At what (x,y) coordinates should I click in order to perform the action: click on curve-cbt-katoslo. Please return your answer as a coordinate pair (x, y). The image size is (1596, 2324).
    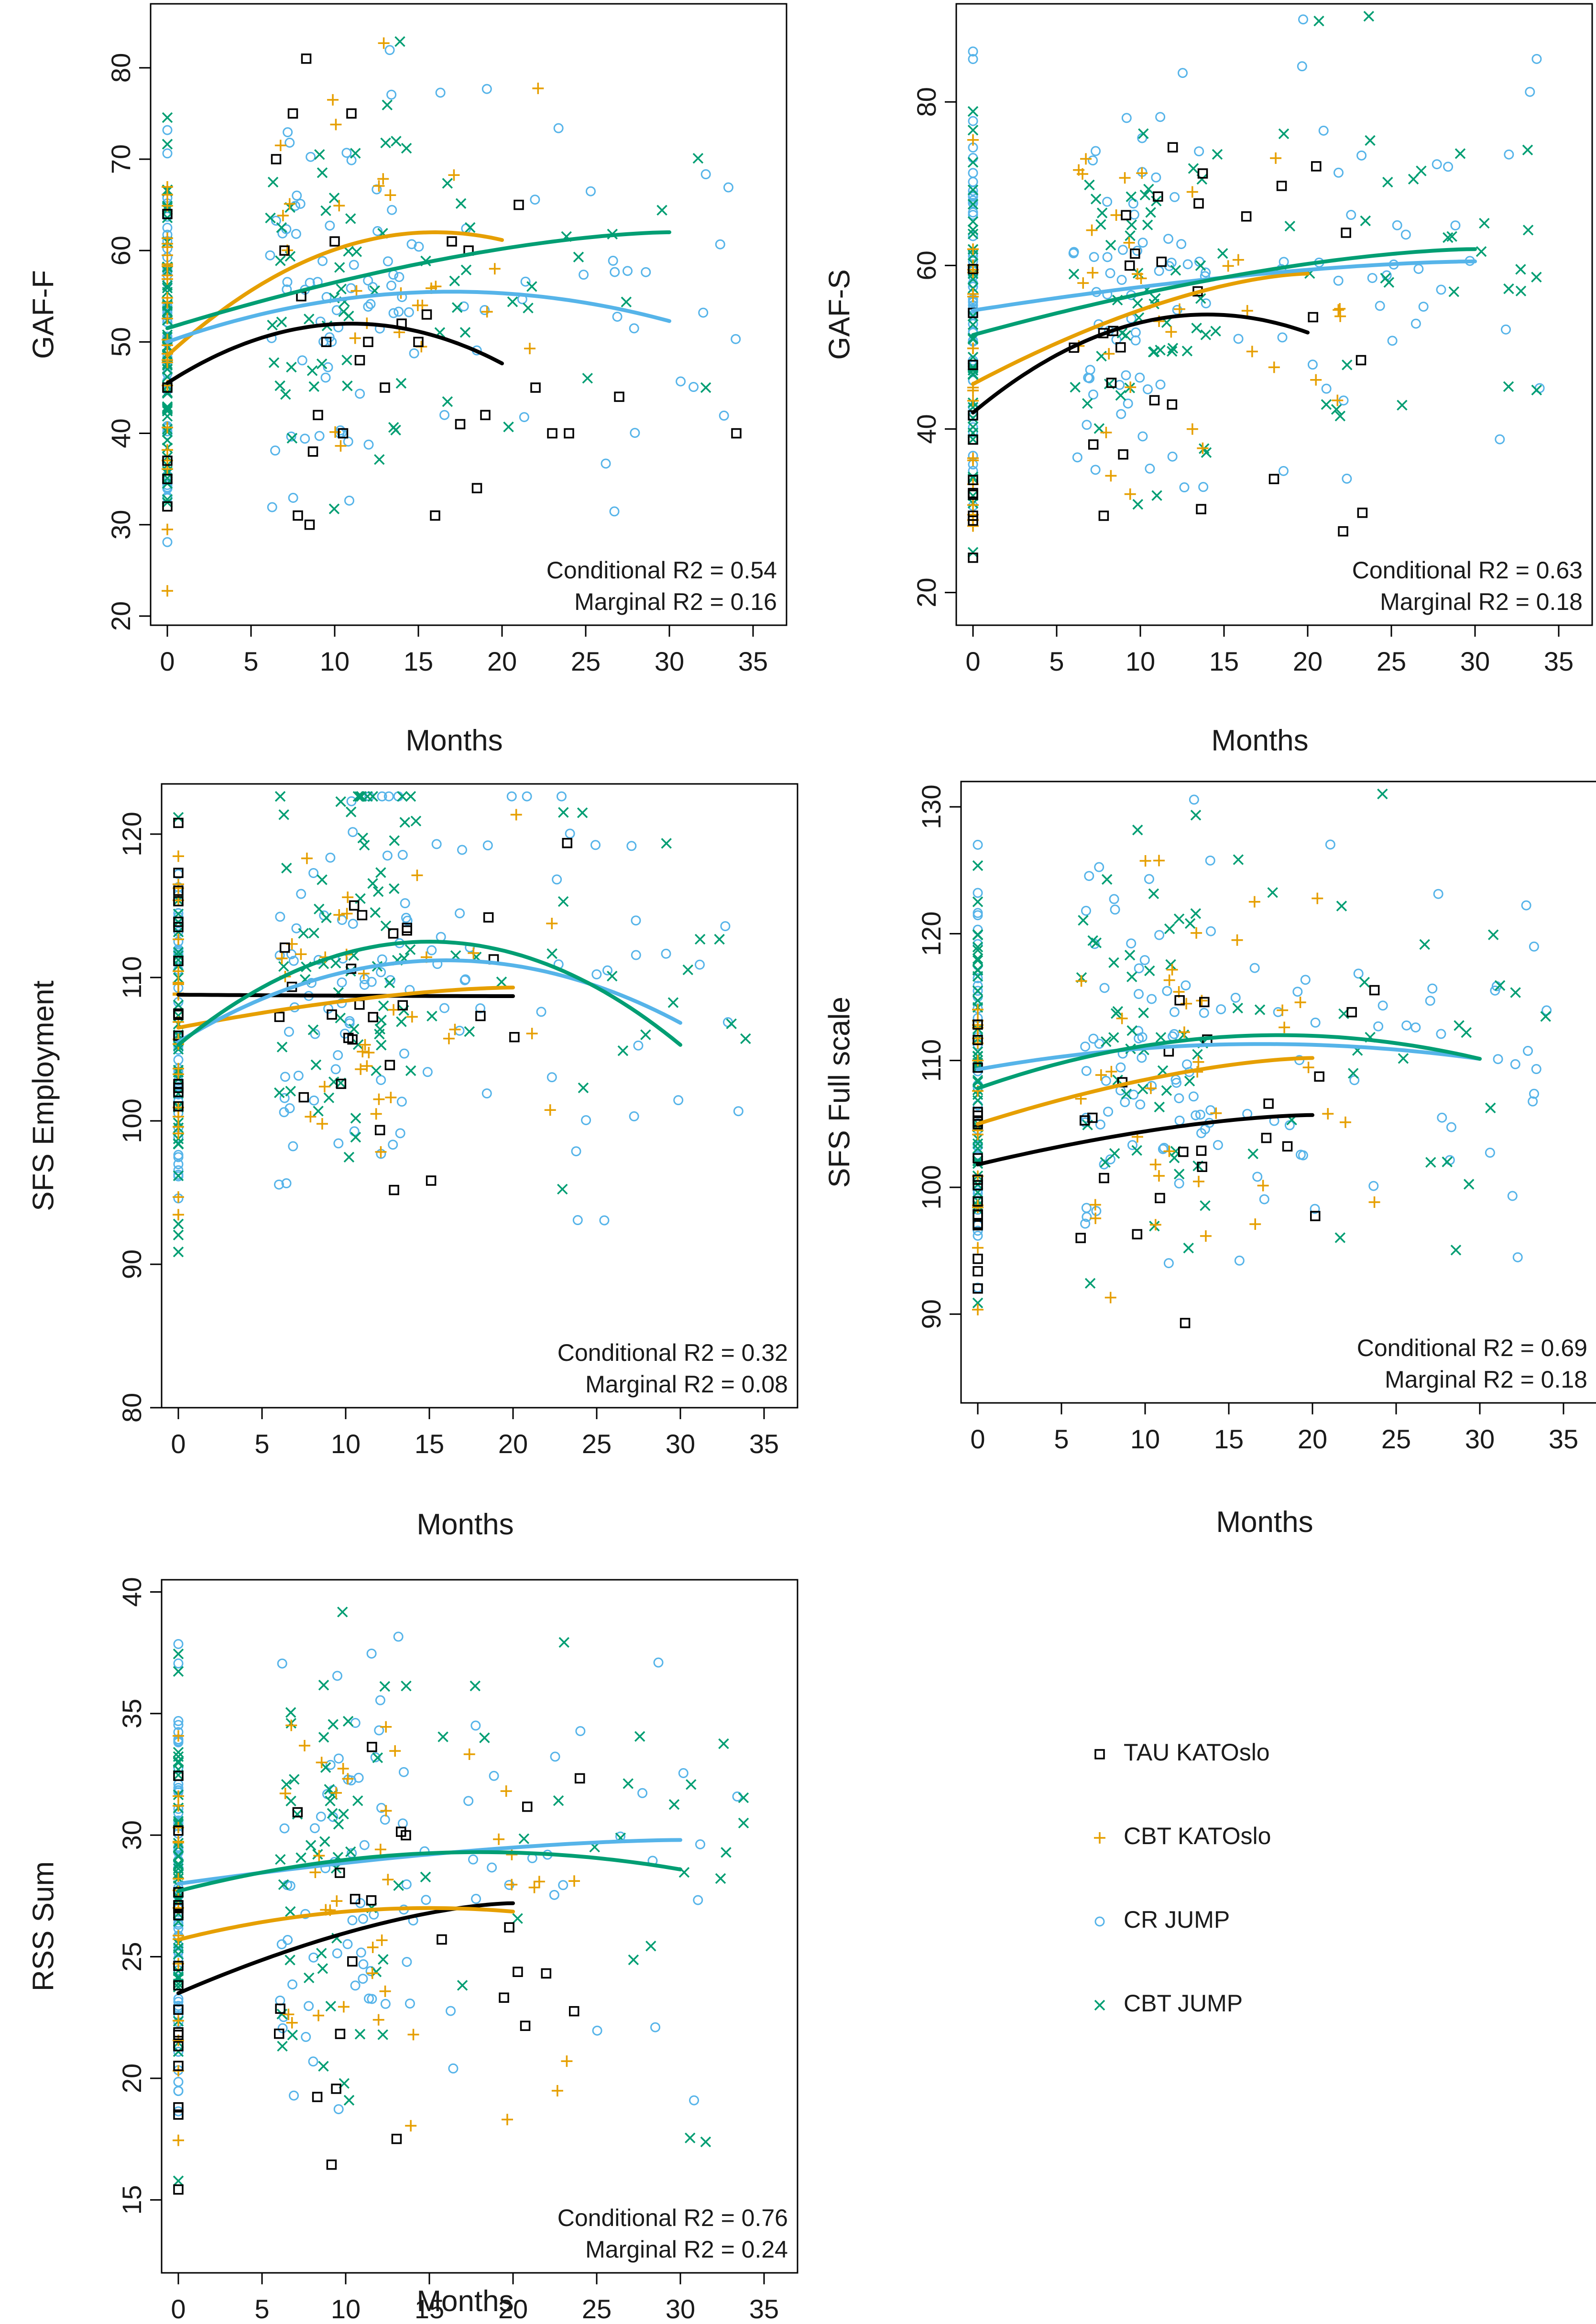
    Looking at the image, I should click on (1145, 1091).